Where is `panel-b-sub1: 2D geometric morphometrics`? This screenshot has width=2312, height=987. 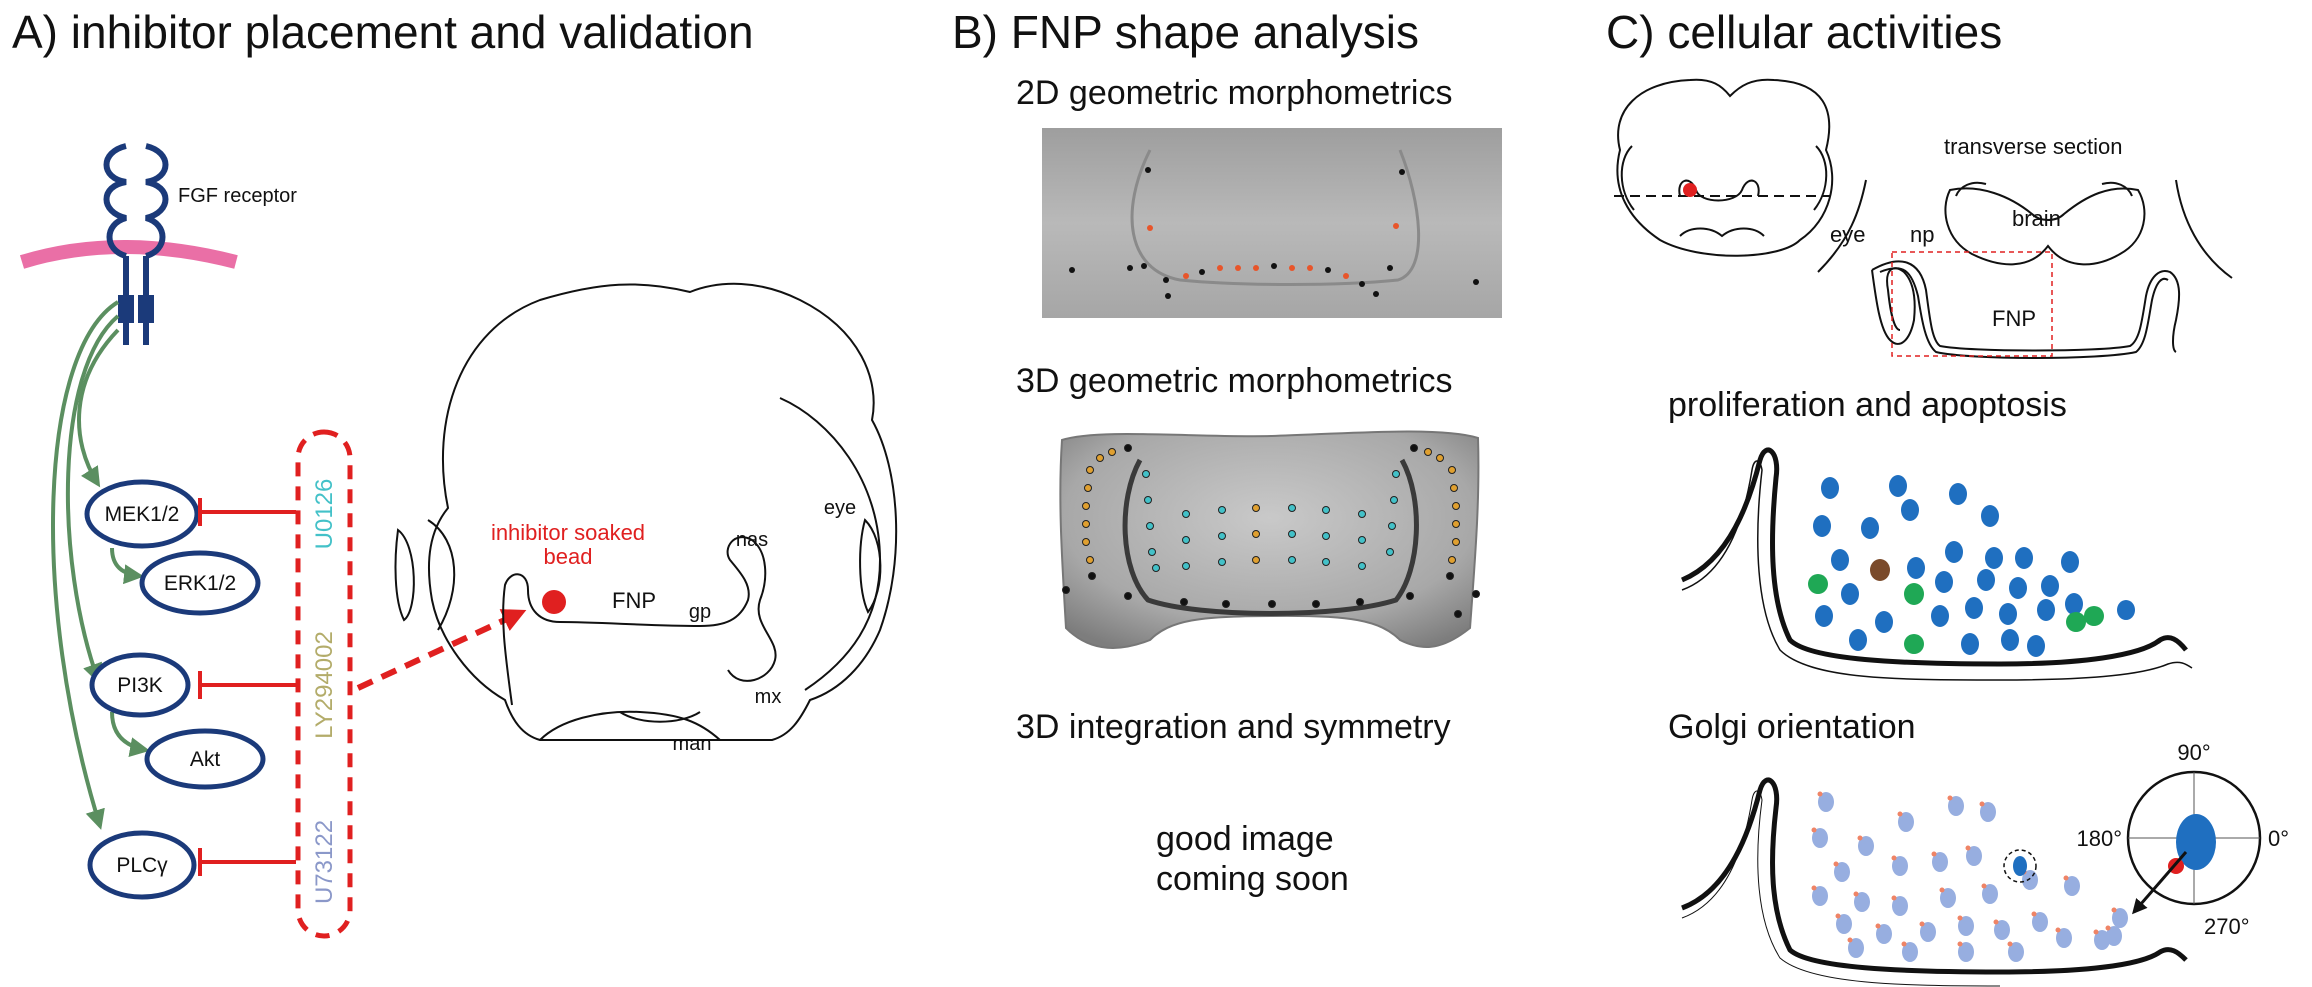
panel-b-sub1: 2D geometric morphometrics is located at coordinates (1234, 93).